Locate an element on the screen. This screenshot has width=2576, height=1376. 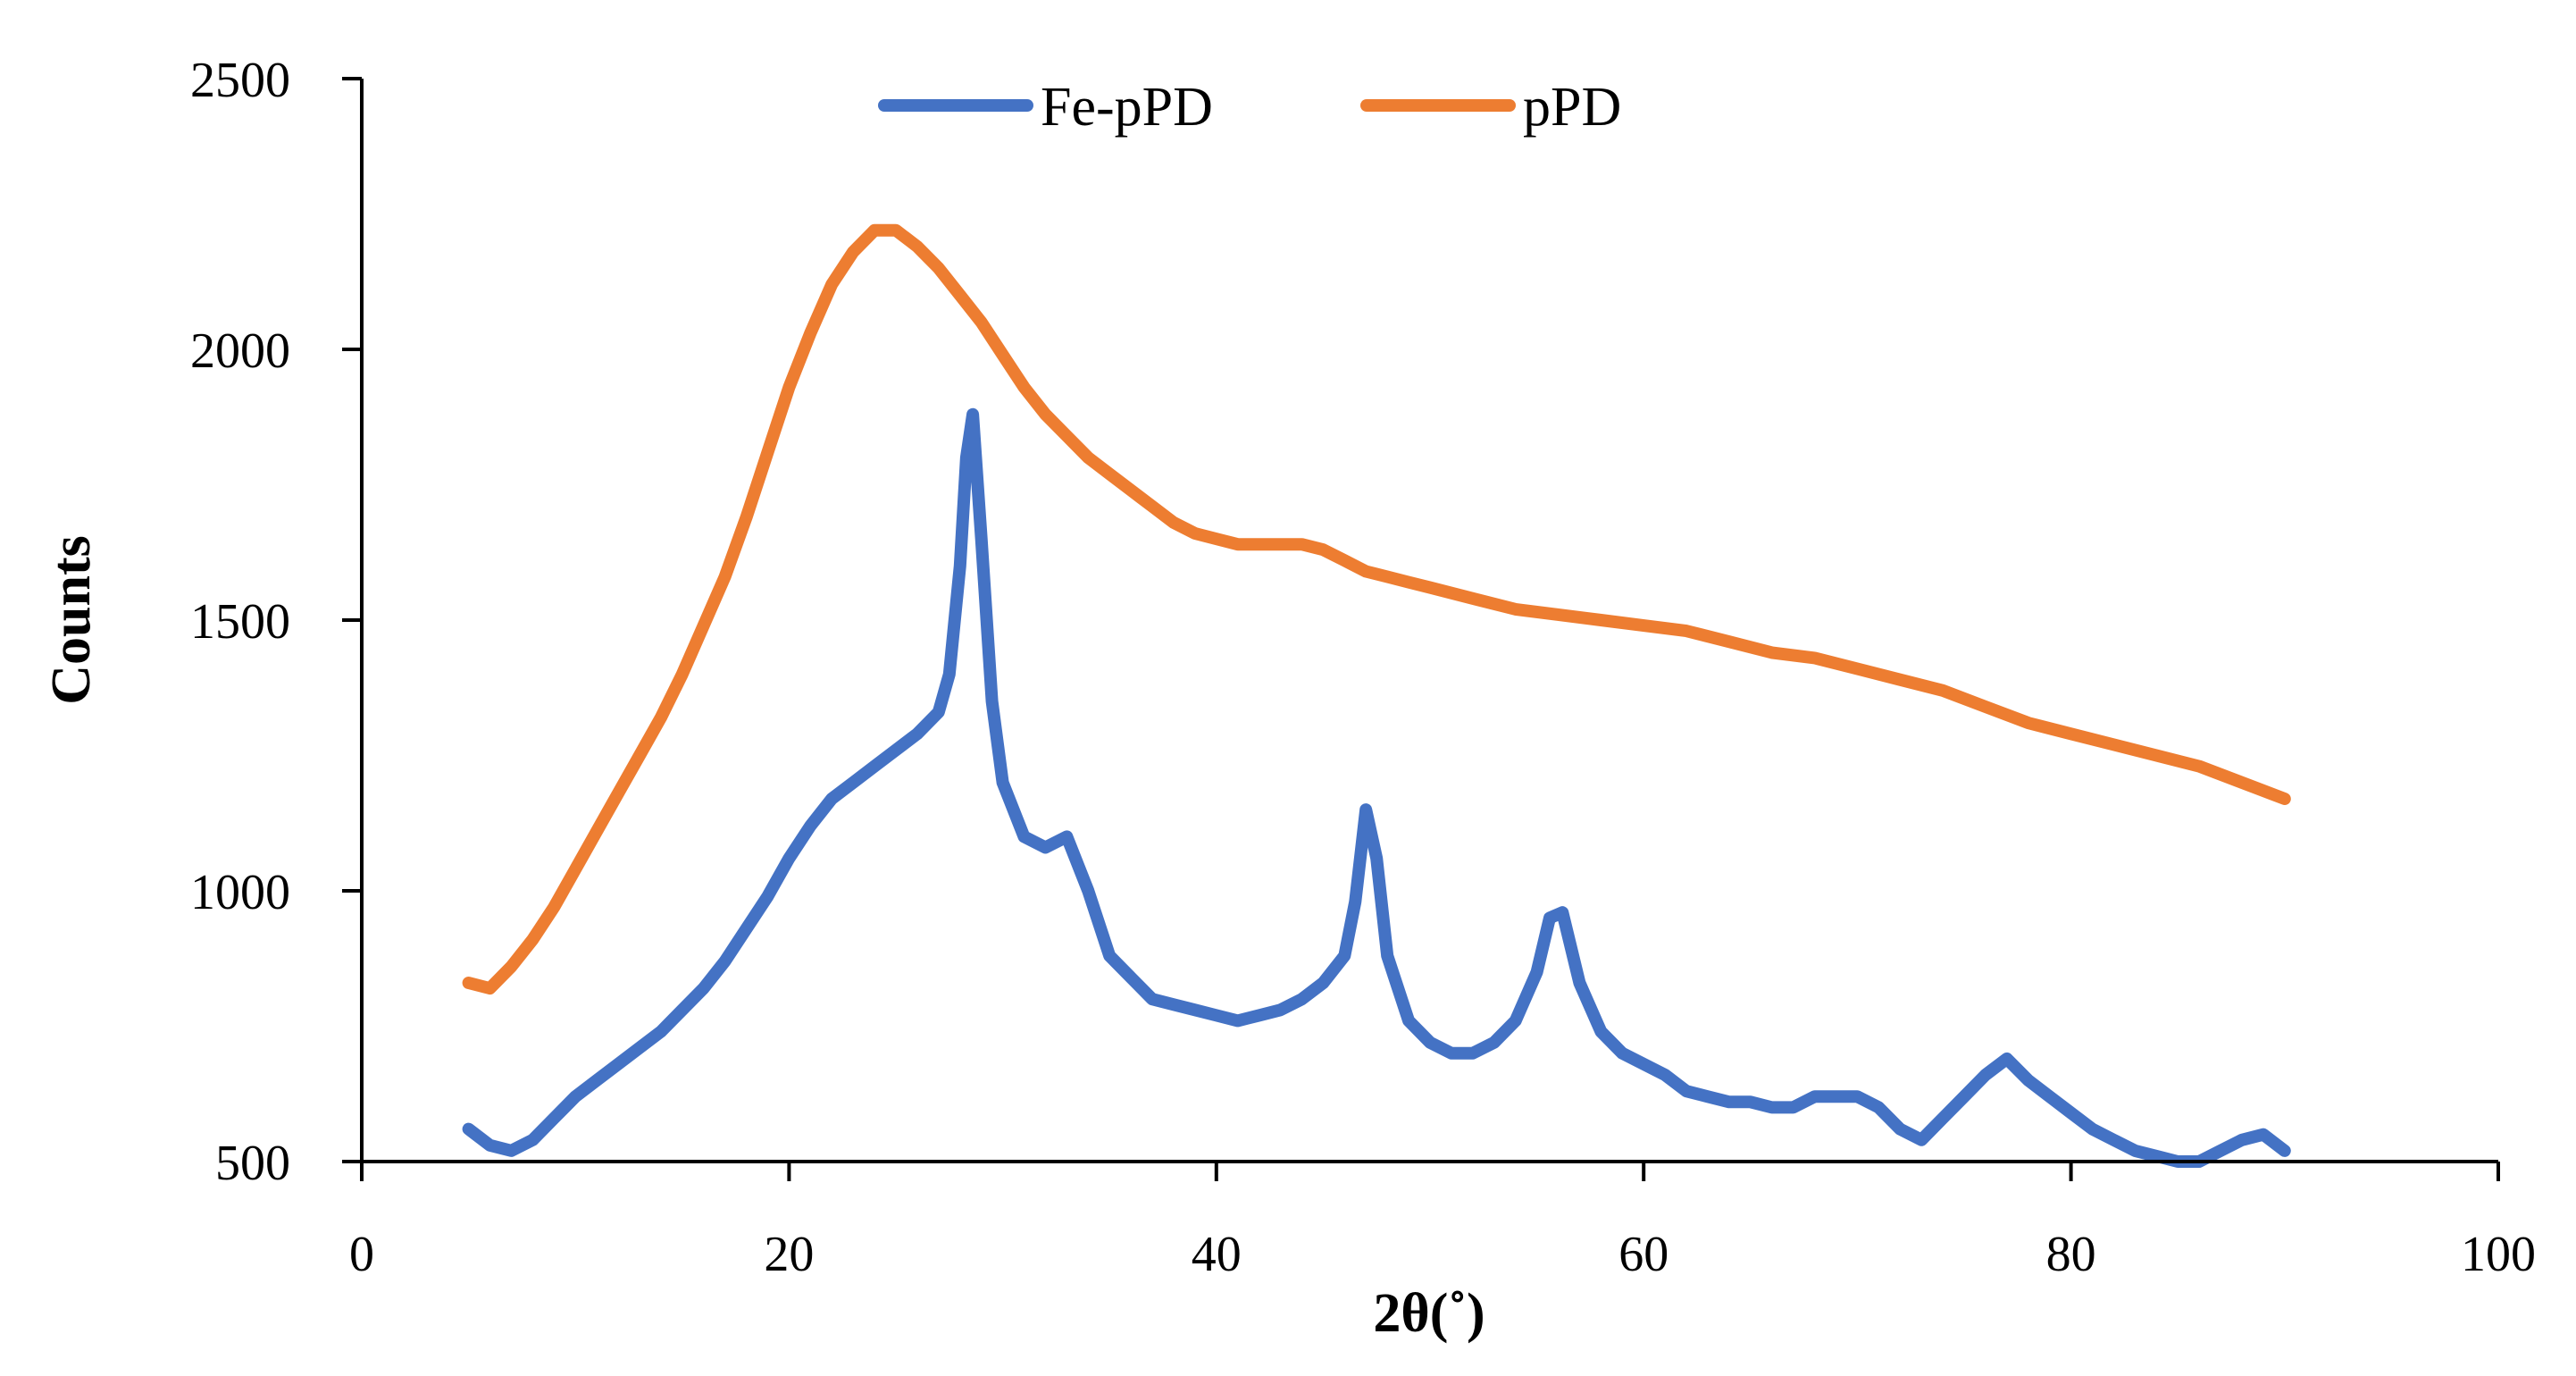
y-tick-label: 2500 is located at coordinates (240, 80).